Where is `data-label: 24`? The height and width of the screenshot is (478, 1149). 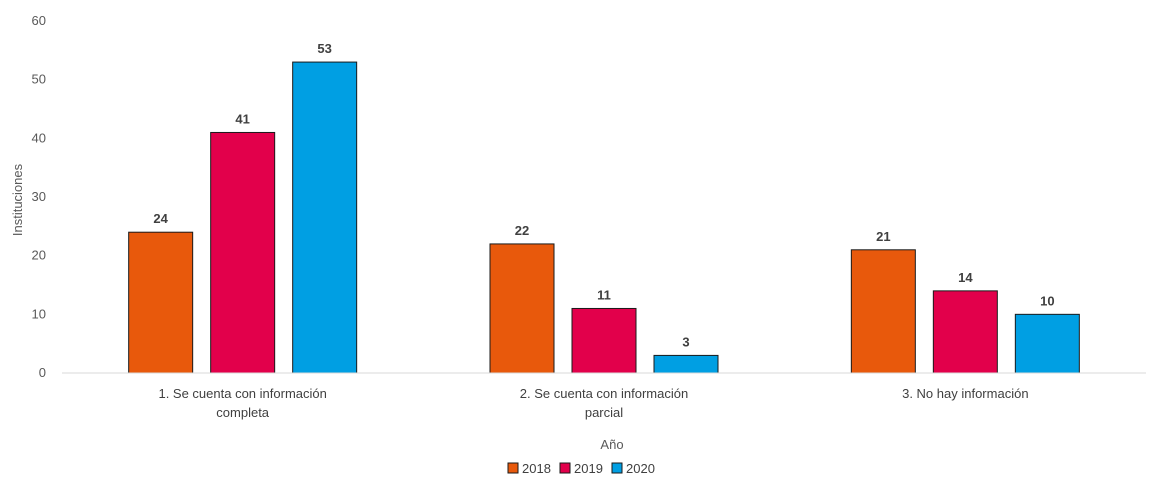 data-label: 24 is located at coordinates (160, 218).